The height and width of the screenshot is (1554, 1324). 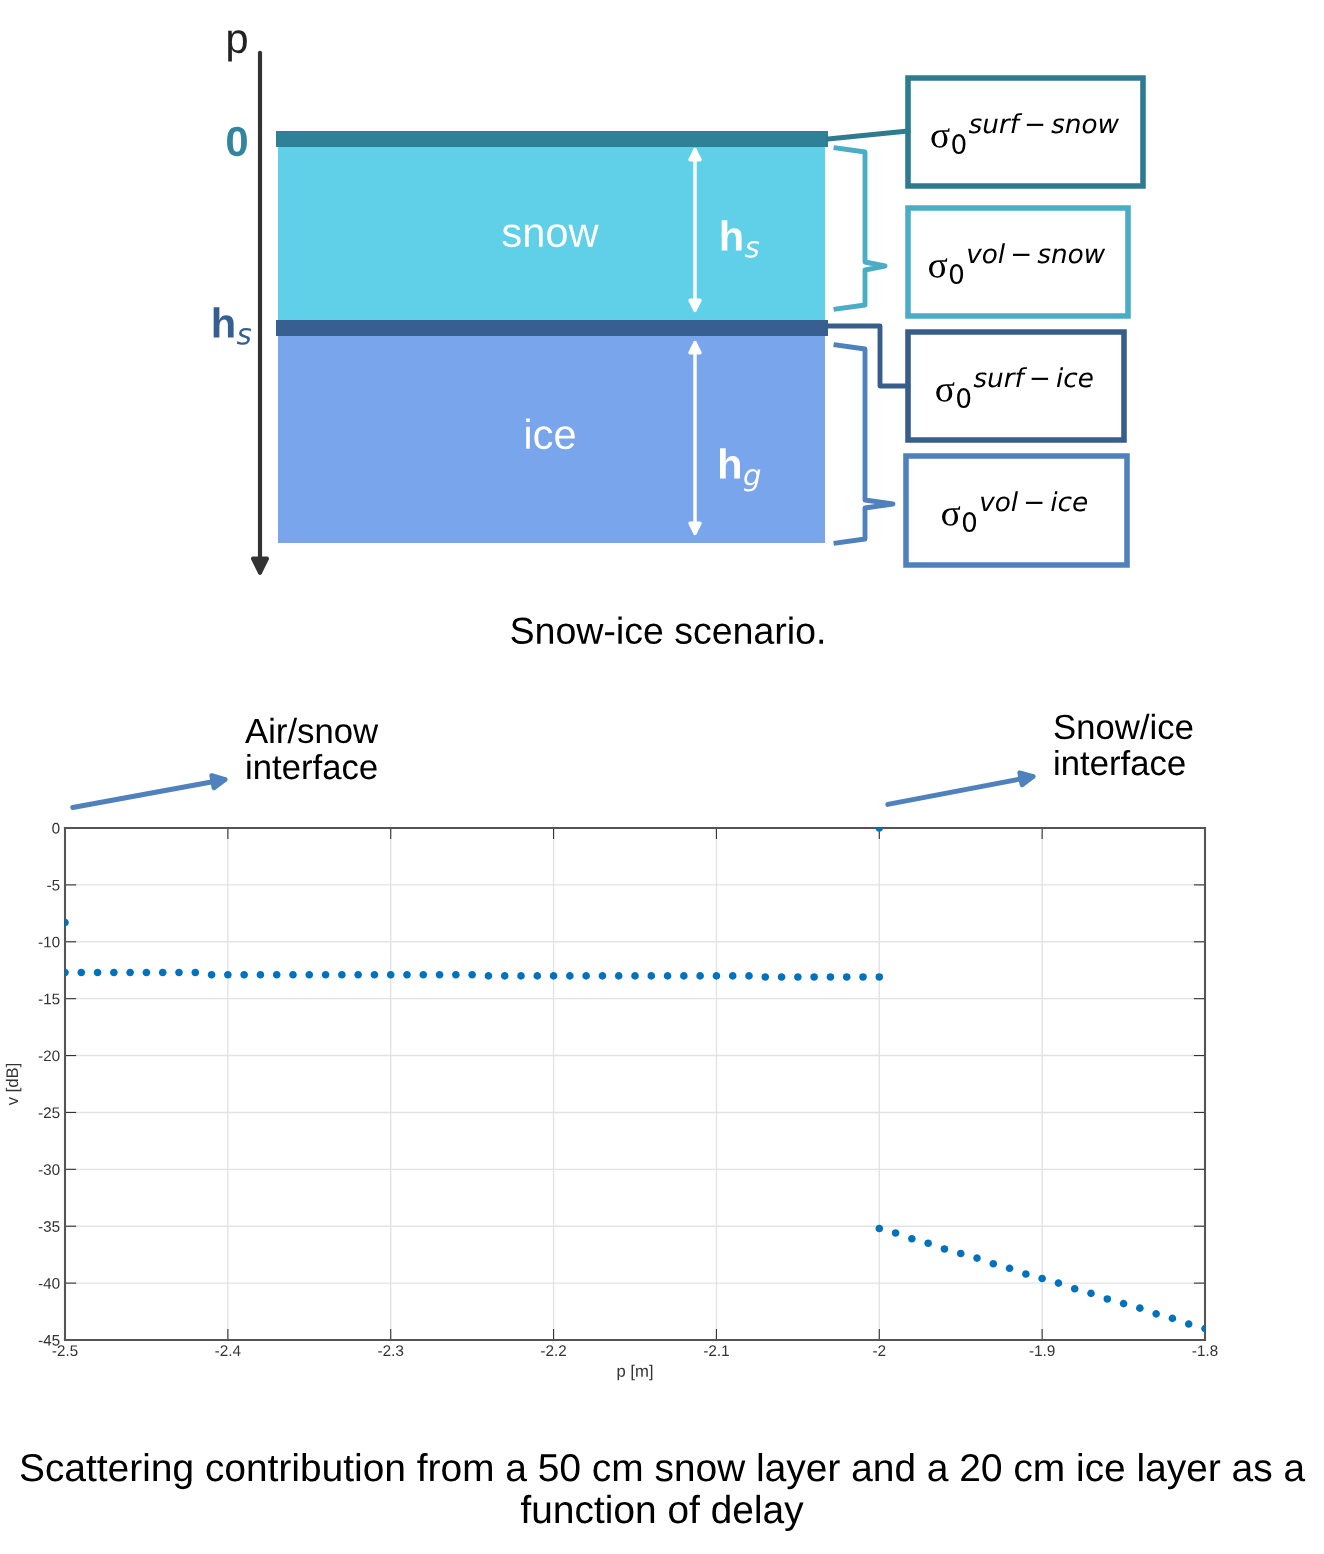 I want to click on x-tick-label: -2.3, so click(x=391, y=1351).